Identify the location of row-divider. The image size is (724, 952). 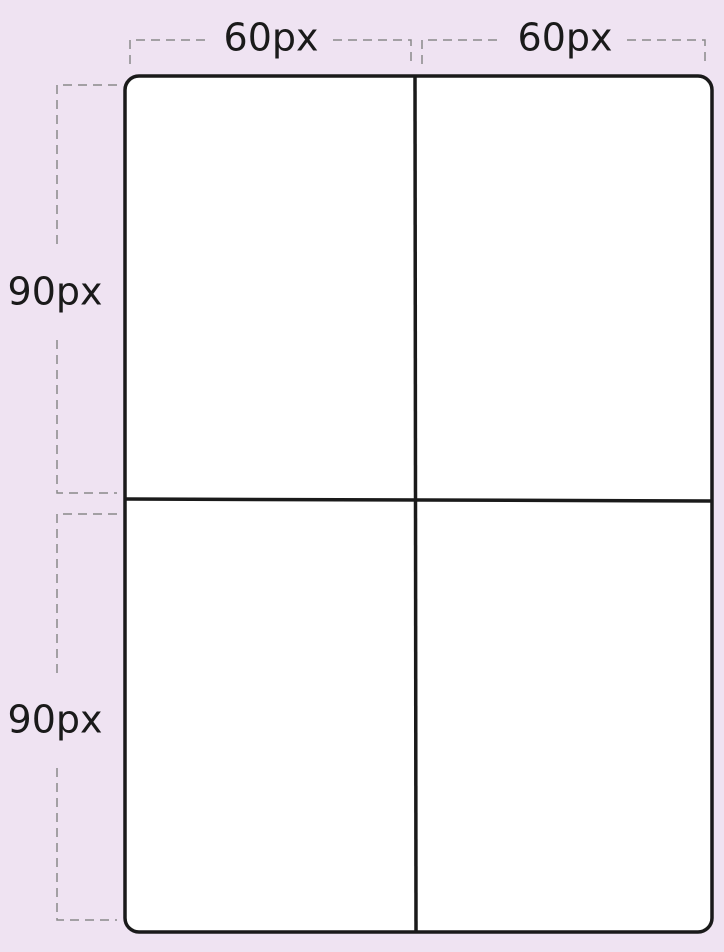
(418, 500).